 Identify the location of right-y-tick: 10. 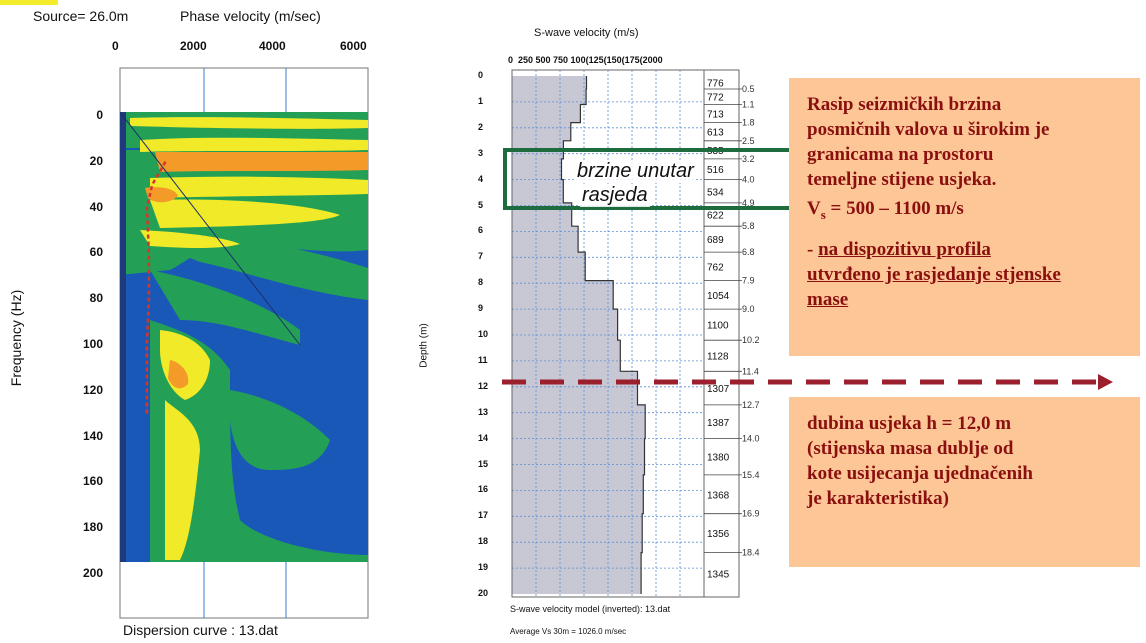
(483, 334).